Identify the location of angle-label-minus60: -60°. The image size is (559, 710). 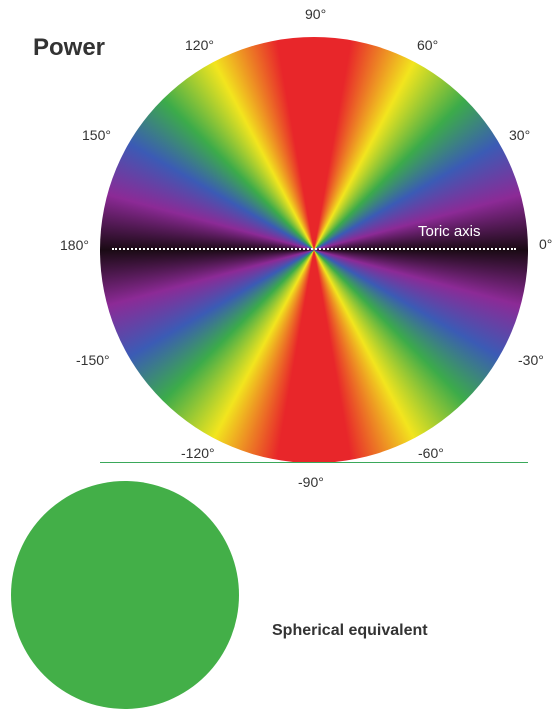
(431, 453).